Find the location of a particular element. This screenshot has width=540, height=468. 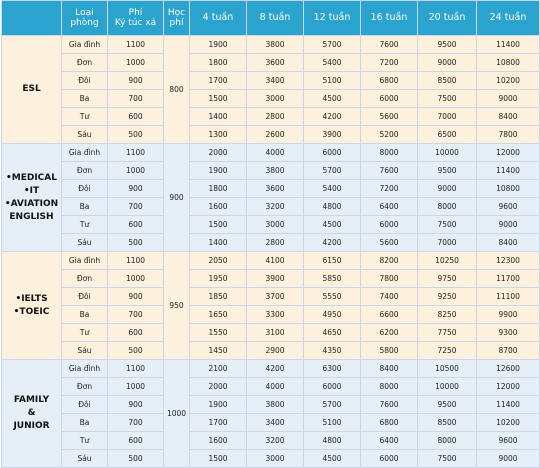

price-cell: 8250 is located at coordinates (447, 314).